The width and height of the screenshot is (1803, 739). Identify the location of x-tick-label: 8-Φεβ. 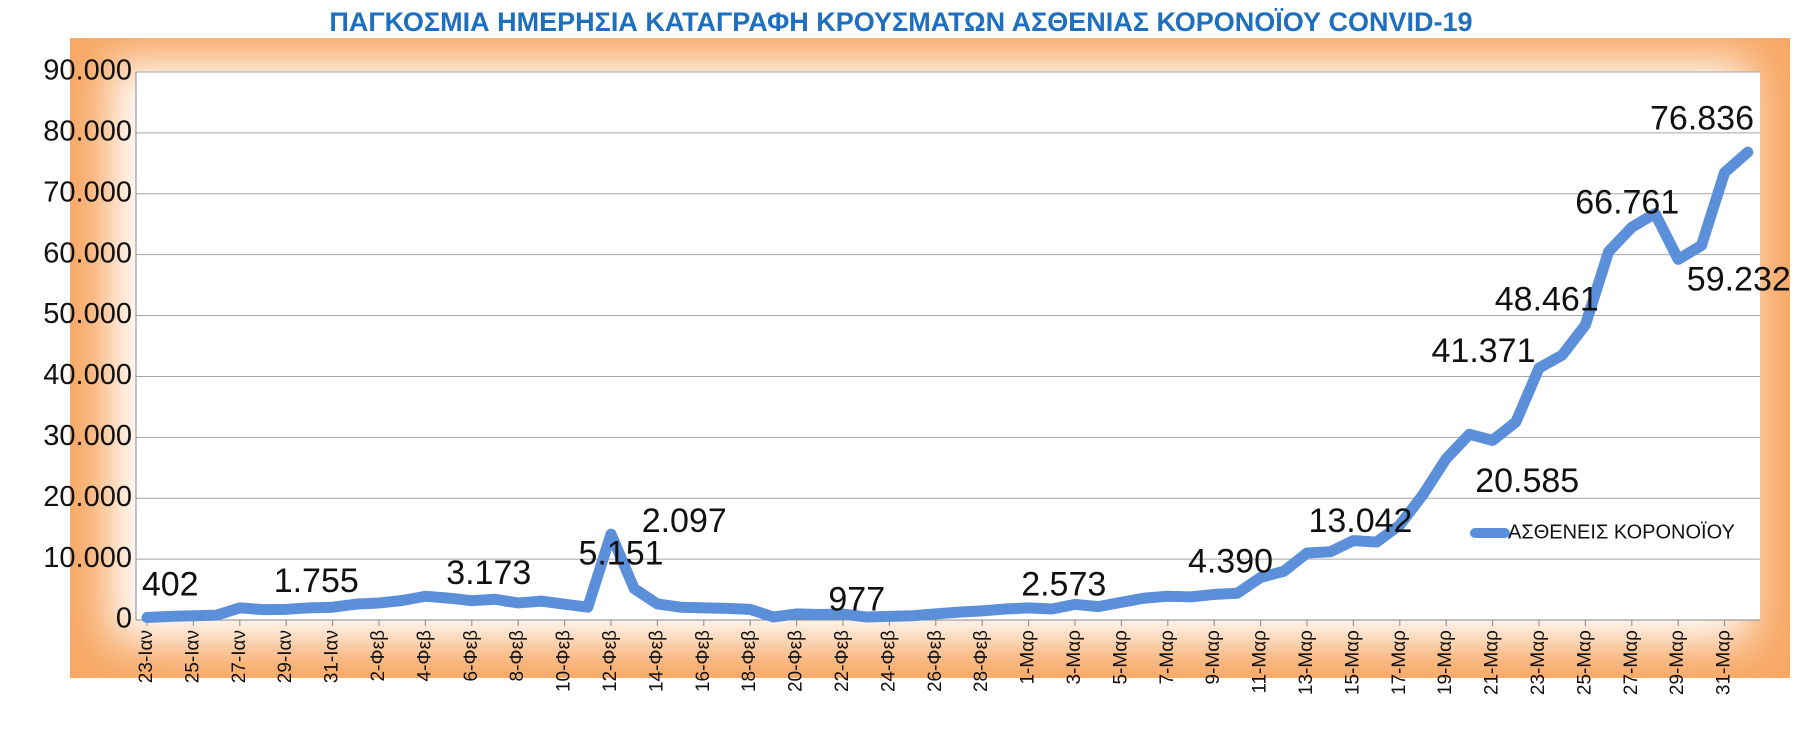
(517, 656).